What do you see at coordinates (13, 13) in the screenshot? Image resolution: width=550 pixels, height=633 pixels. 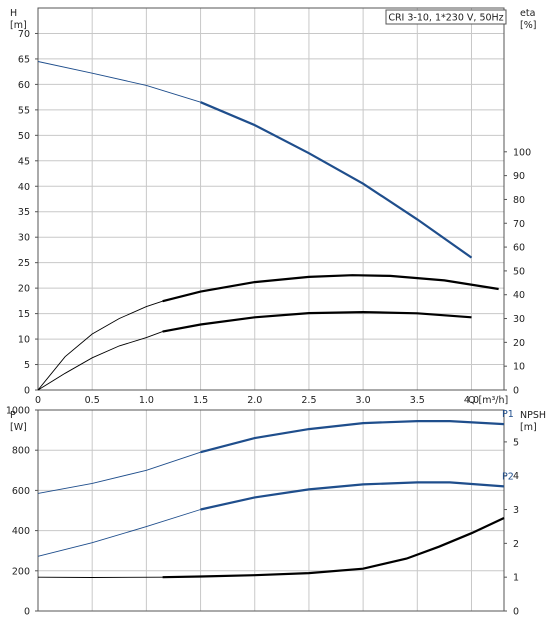 I see `y-left-axis-label: H` at bounding box center [13, 13].